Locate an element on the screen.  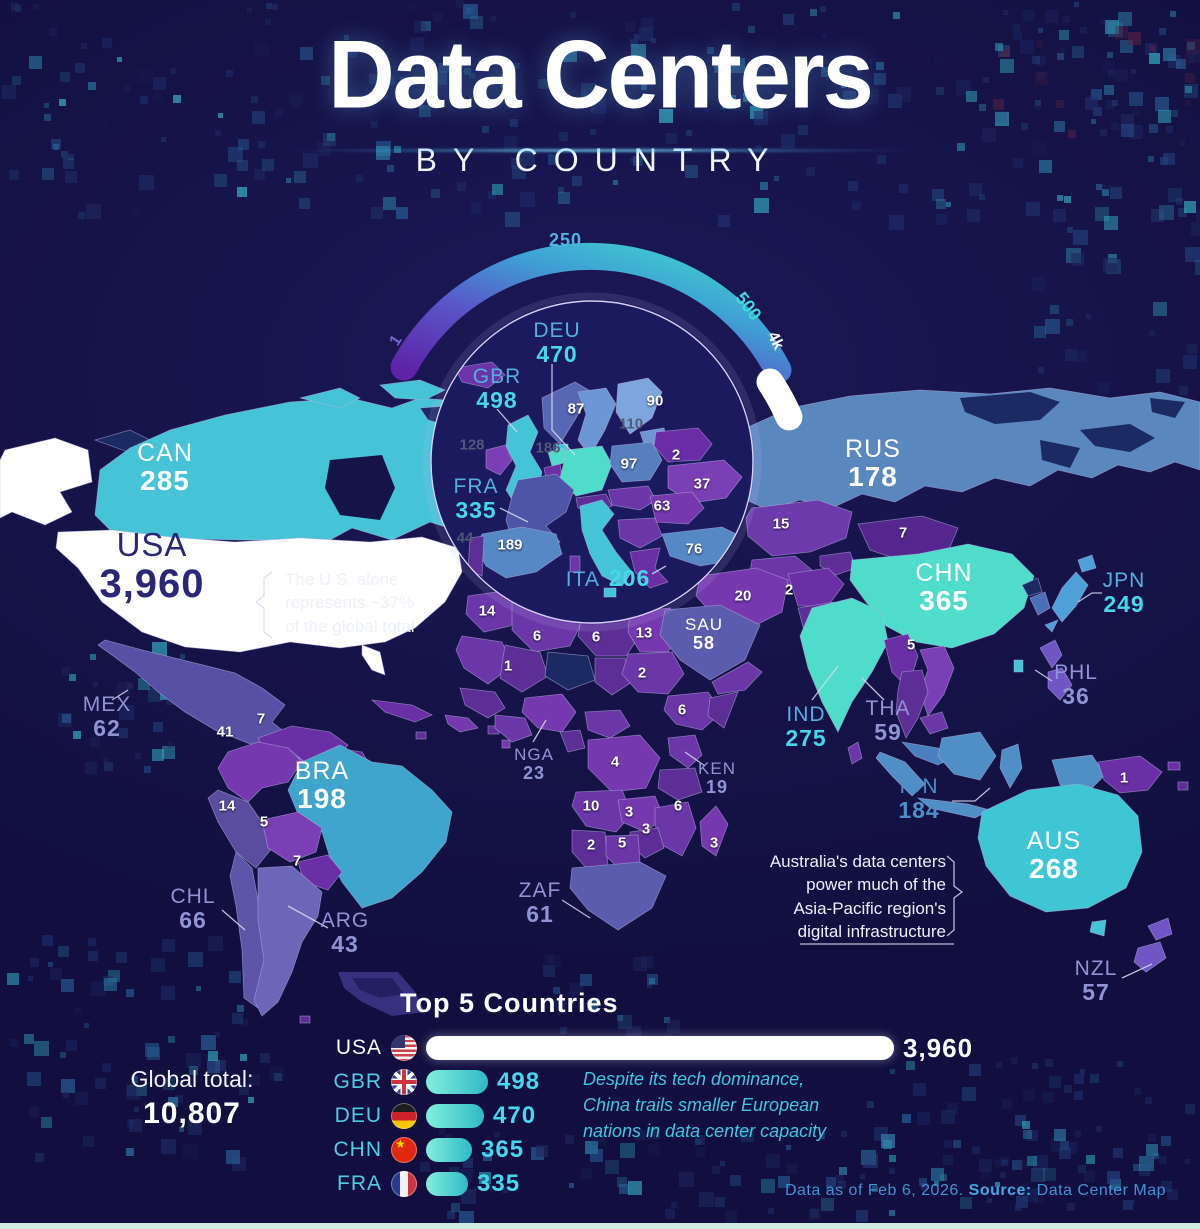
top5-country-code: GBR is located at coordinates (357, 1081).